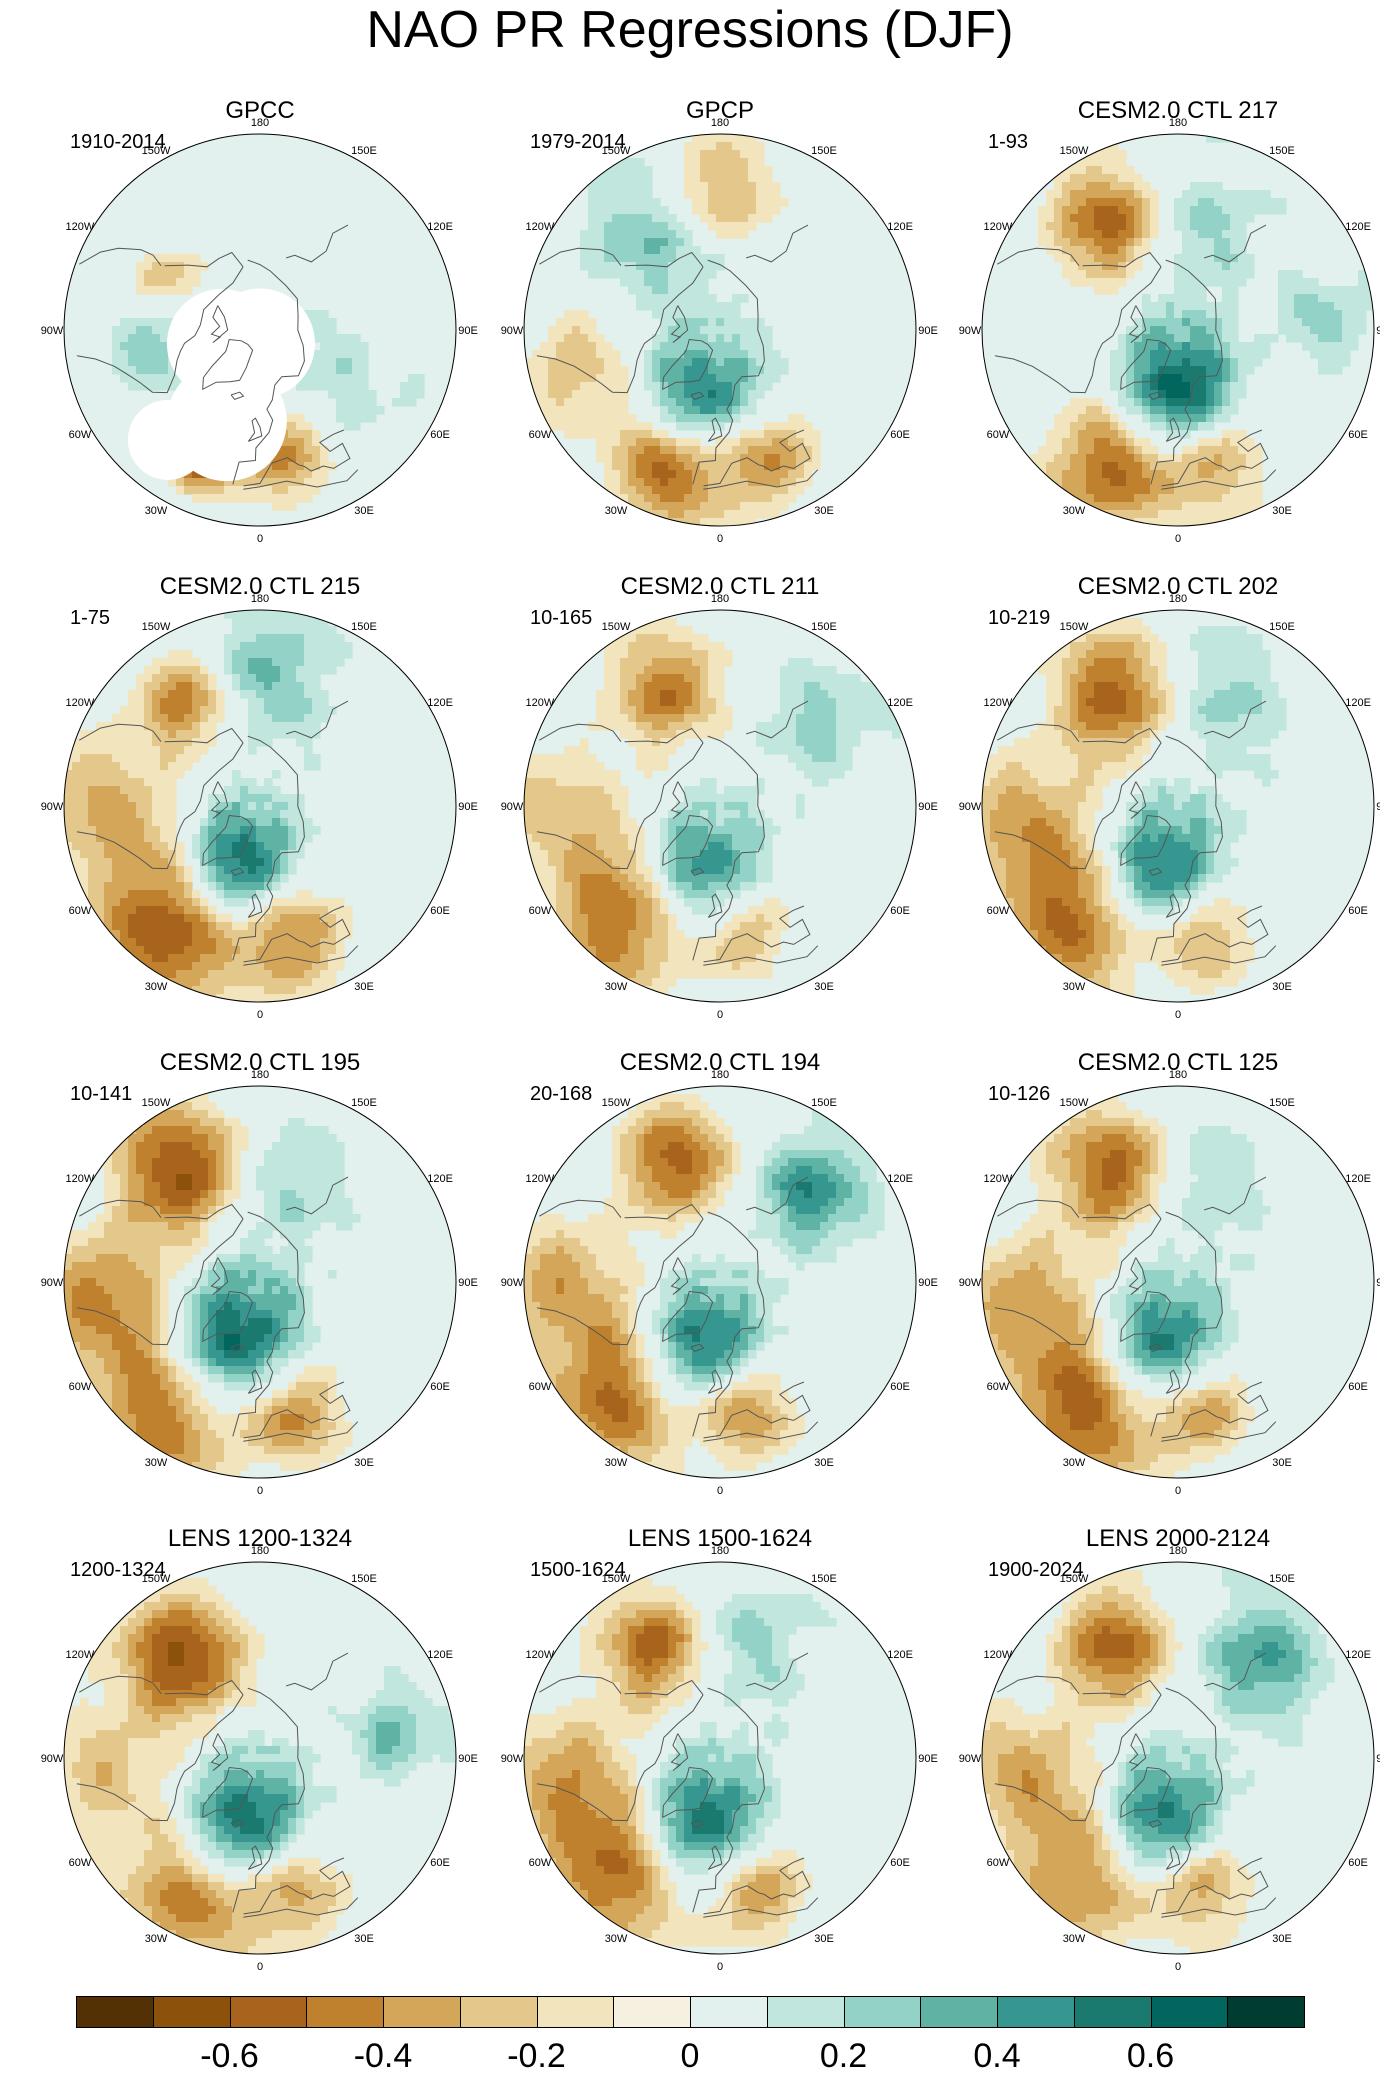 This screenshot has width=1380, height=2082. Describe the element at coordinates (561, 618) in the screenshot. I see `panel-years: 10-165` at that location.